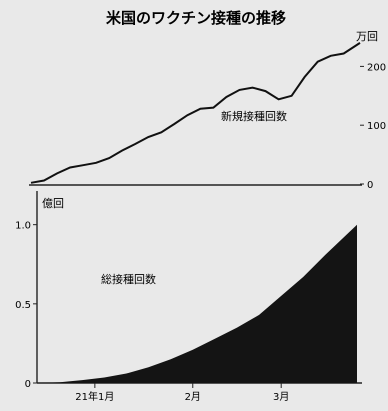 The image size is (388, 411). I want to click on top-y-ticks: 0 100 200, so click(373, 126).